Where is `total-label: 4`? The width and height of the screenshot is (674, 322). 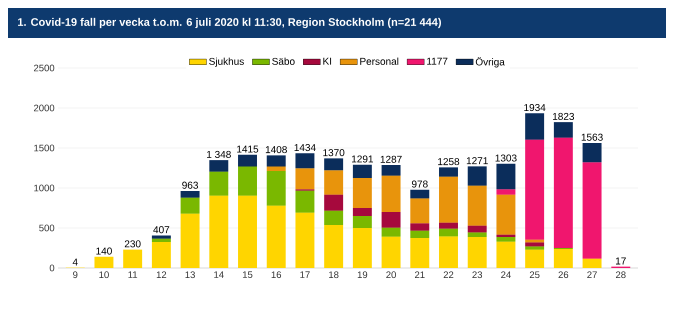 total-label: 4 is located at coordinates (75, 262).